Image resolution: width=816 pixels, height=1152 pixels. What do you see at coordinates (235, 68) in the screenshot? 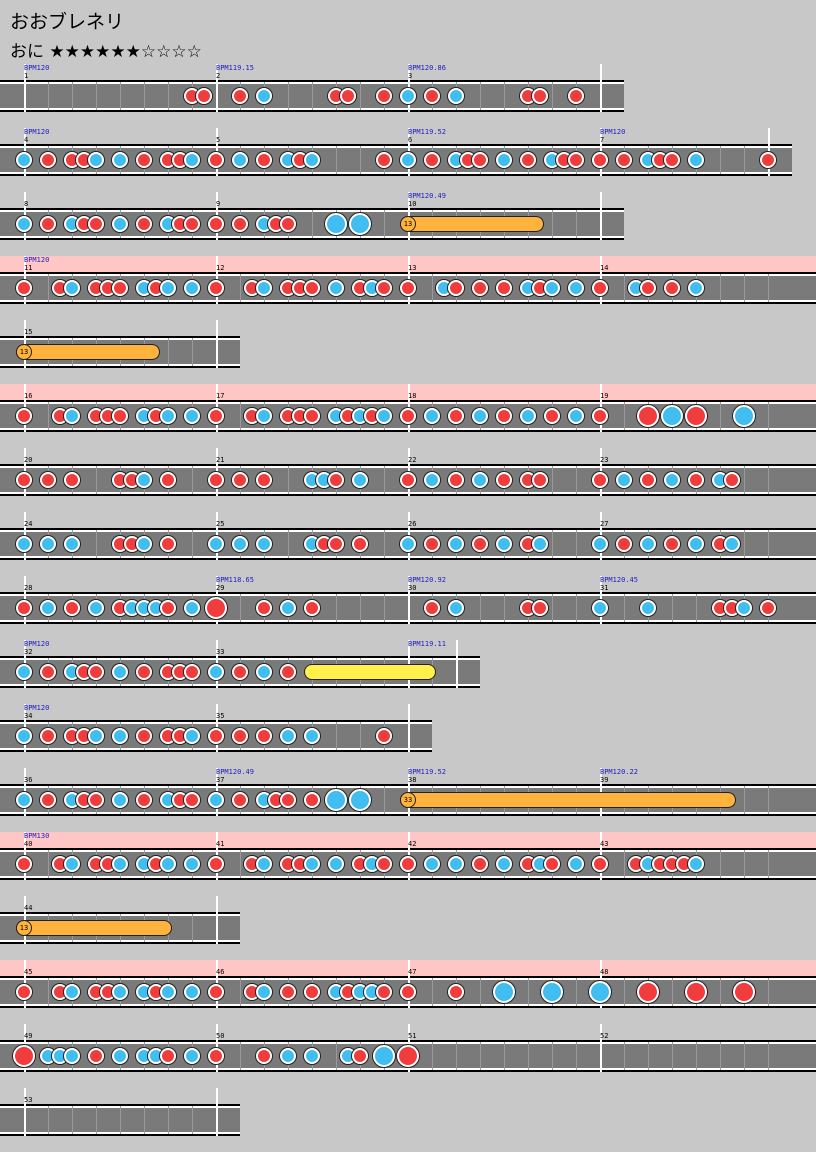
I see `bpm-label: BPM119.15` at bounding box center [235, 68].